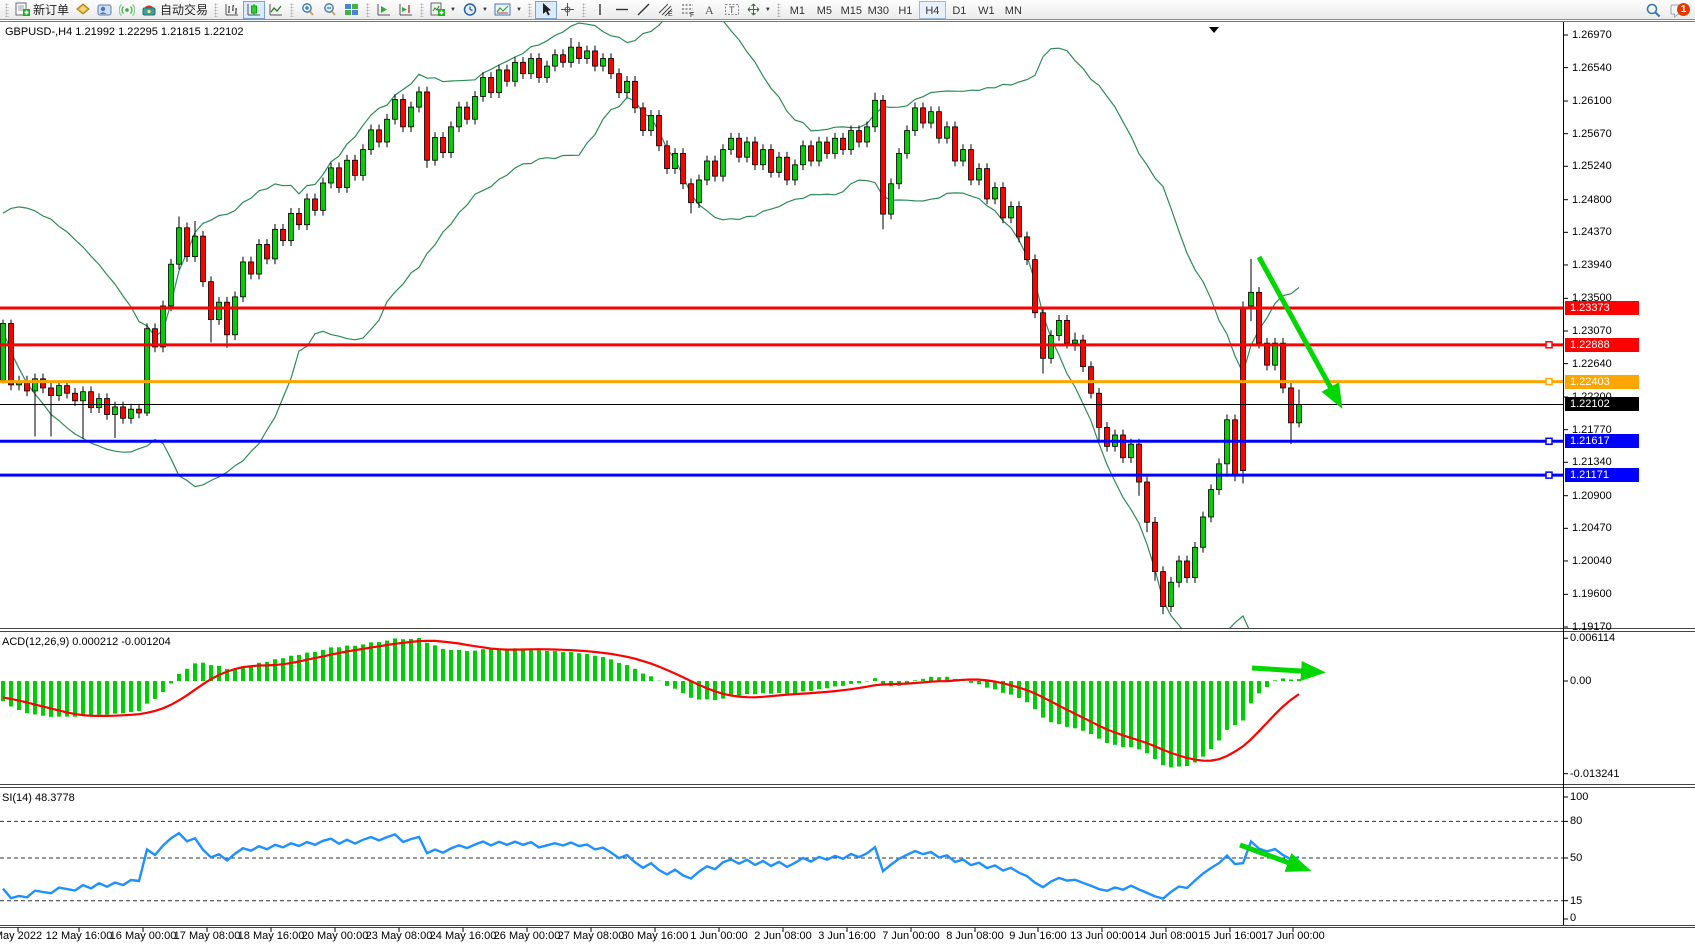  I want to click on trend-arrow-object-rsi, so click(1275, 857).